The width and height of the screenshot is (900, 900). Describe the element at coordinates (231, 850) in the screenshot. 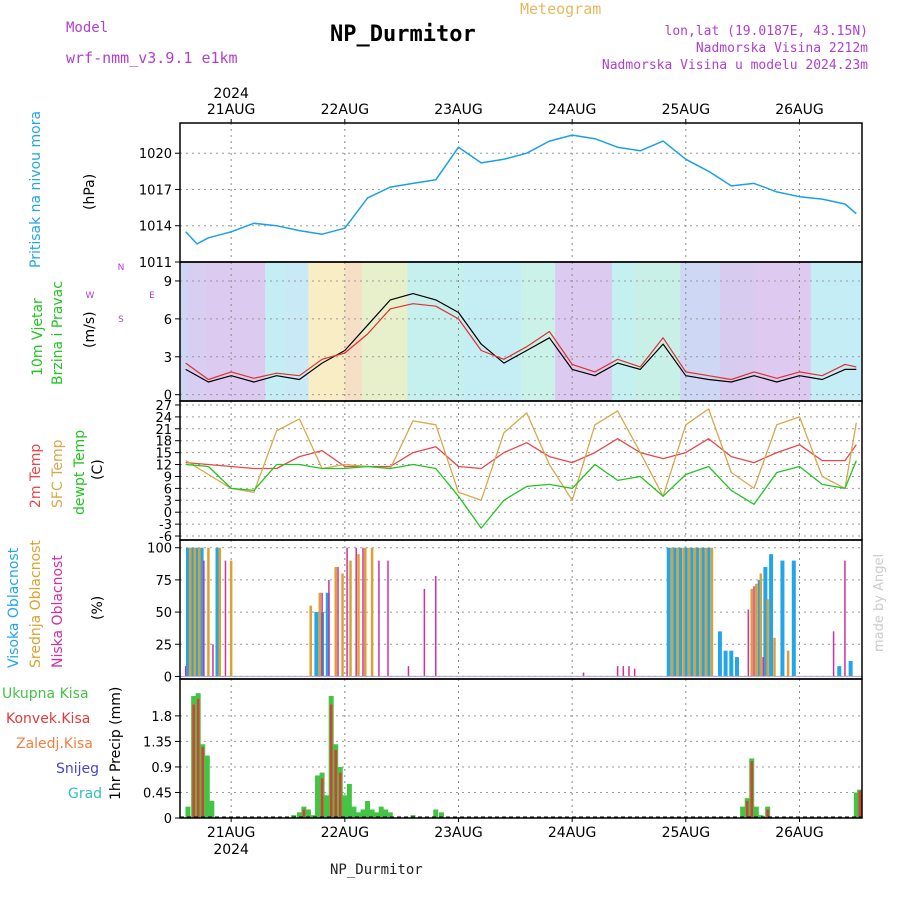

I see `bottom-year-label: 2024` at that location.